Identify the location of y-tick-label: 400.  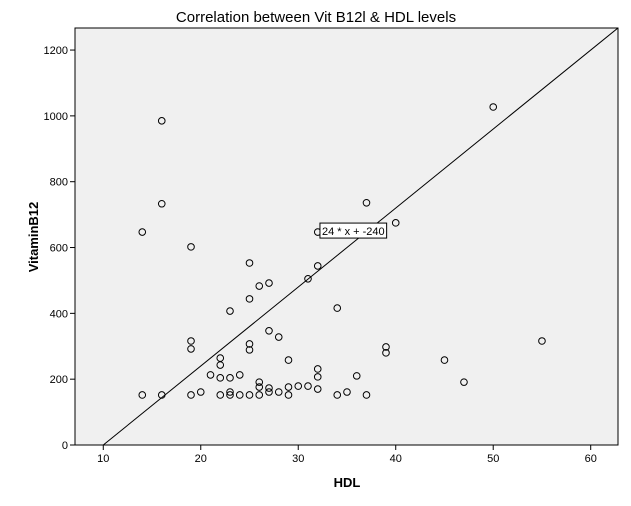
(59, 314).